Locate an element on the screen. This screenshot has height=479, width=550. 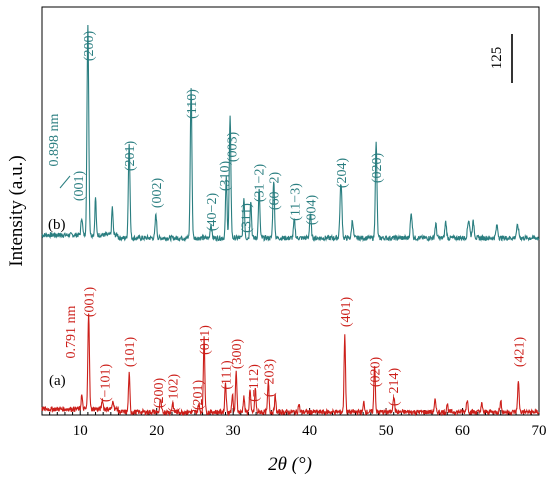
peak-label-a: (200) is located at coordinates (159, 393).